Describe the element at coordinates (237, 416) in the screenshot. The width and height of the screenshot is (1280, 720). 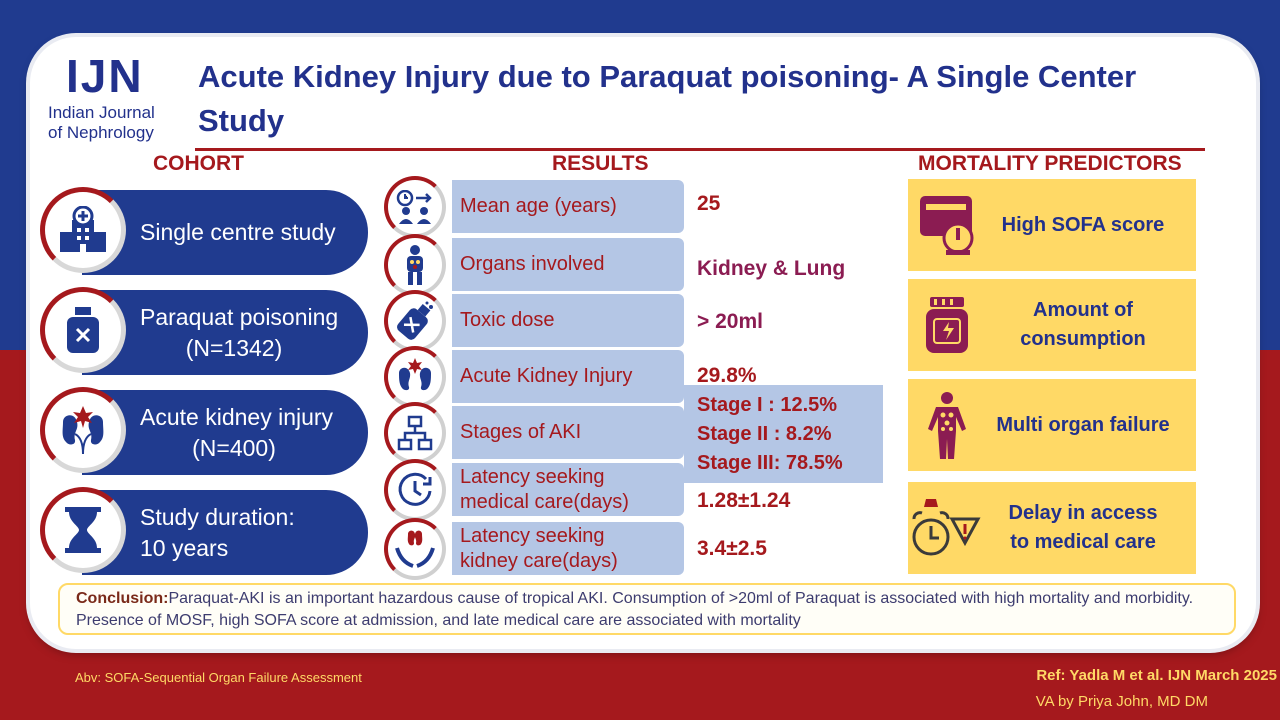
I see `cohort-text: Acute kidney injury` at that location.